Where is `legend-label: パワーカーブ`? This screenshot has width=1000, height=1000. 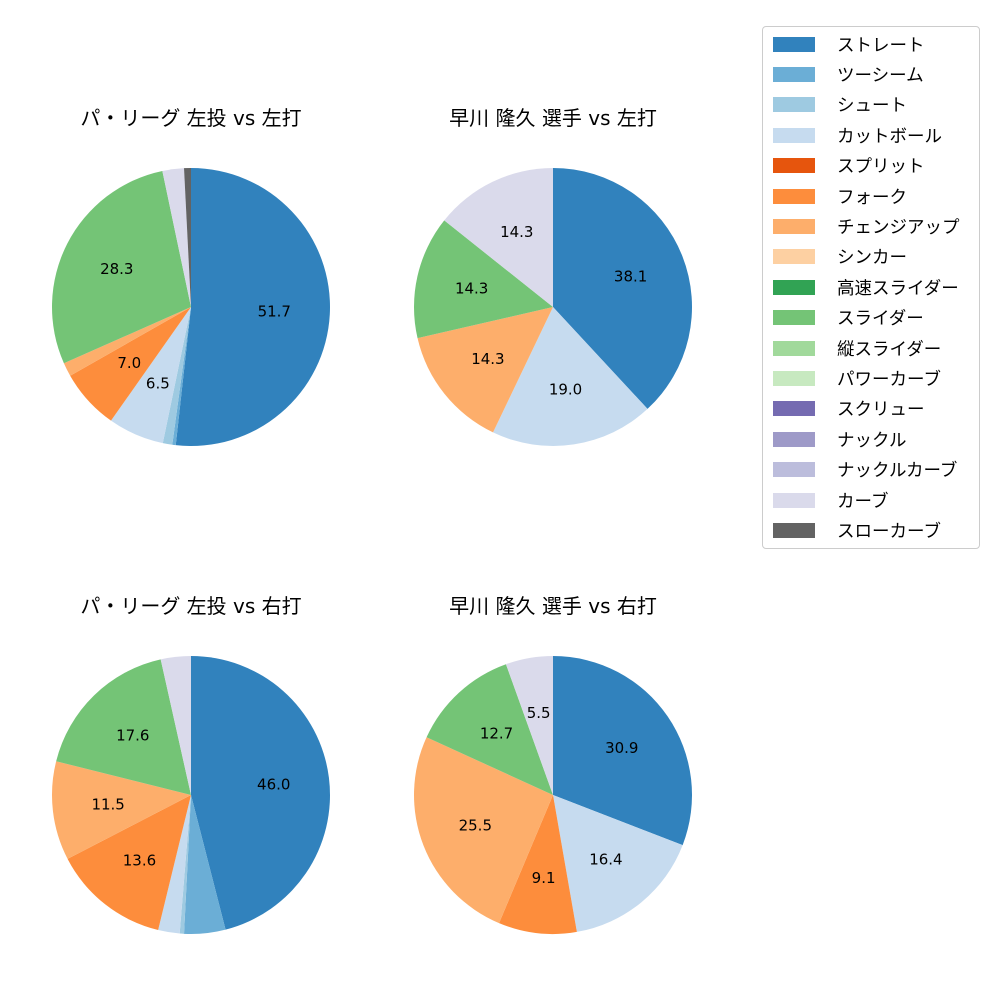 legend-label: パワーカーブ is located at coordinates (889, 379).